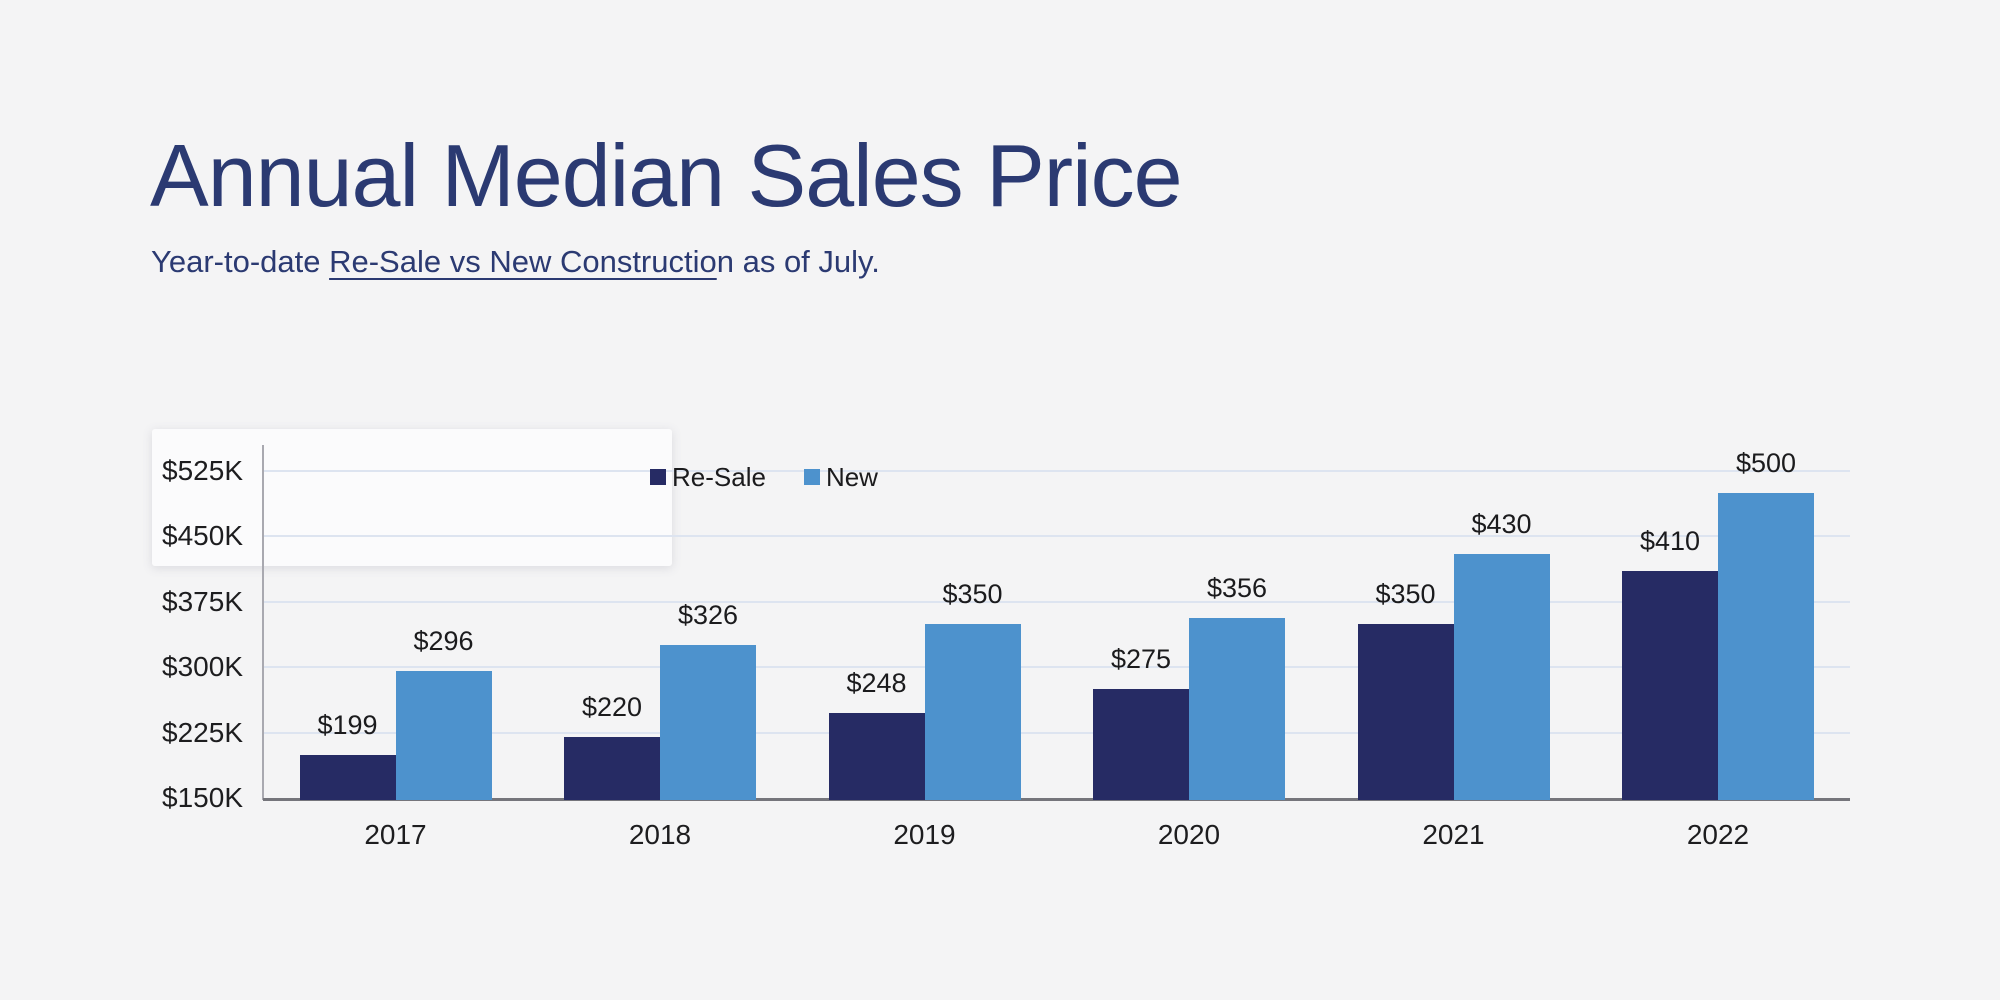 This screenshot has width=2000, height=1000. I want to click on legend-label-resale: Re-Sale, so click(719, 477).